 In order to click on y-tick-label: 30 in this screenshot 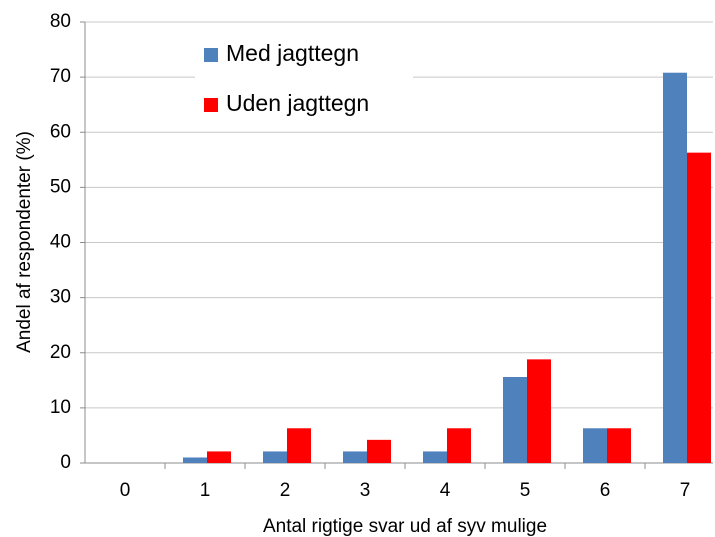, I will do `click(60, 297)`.